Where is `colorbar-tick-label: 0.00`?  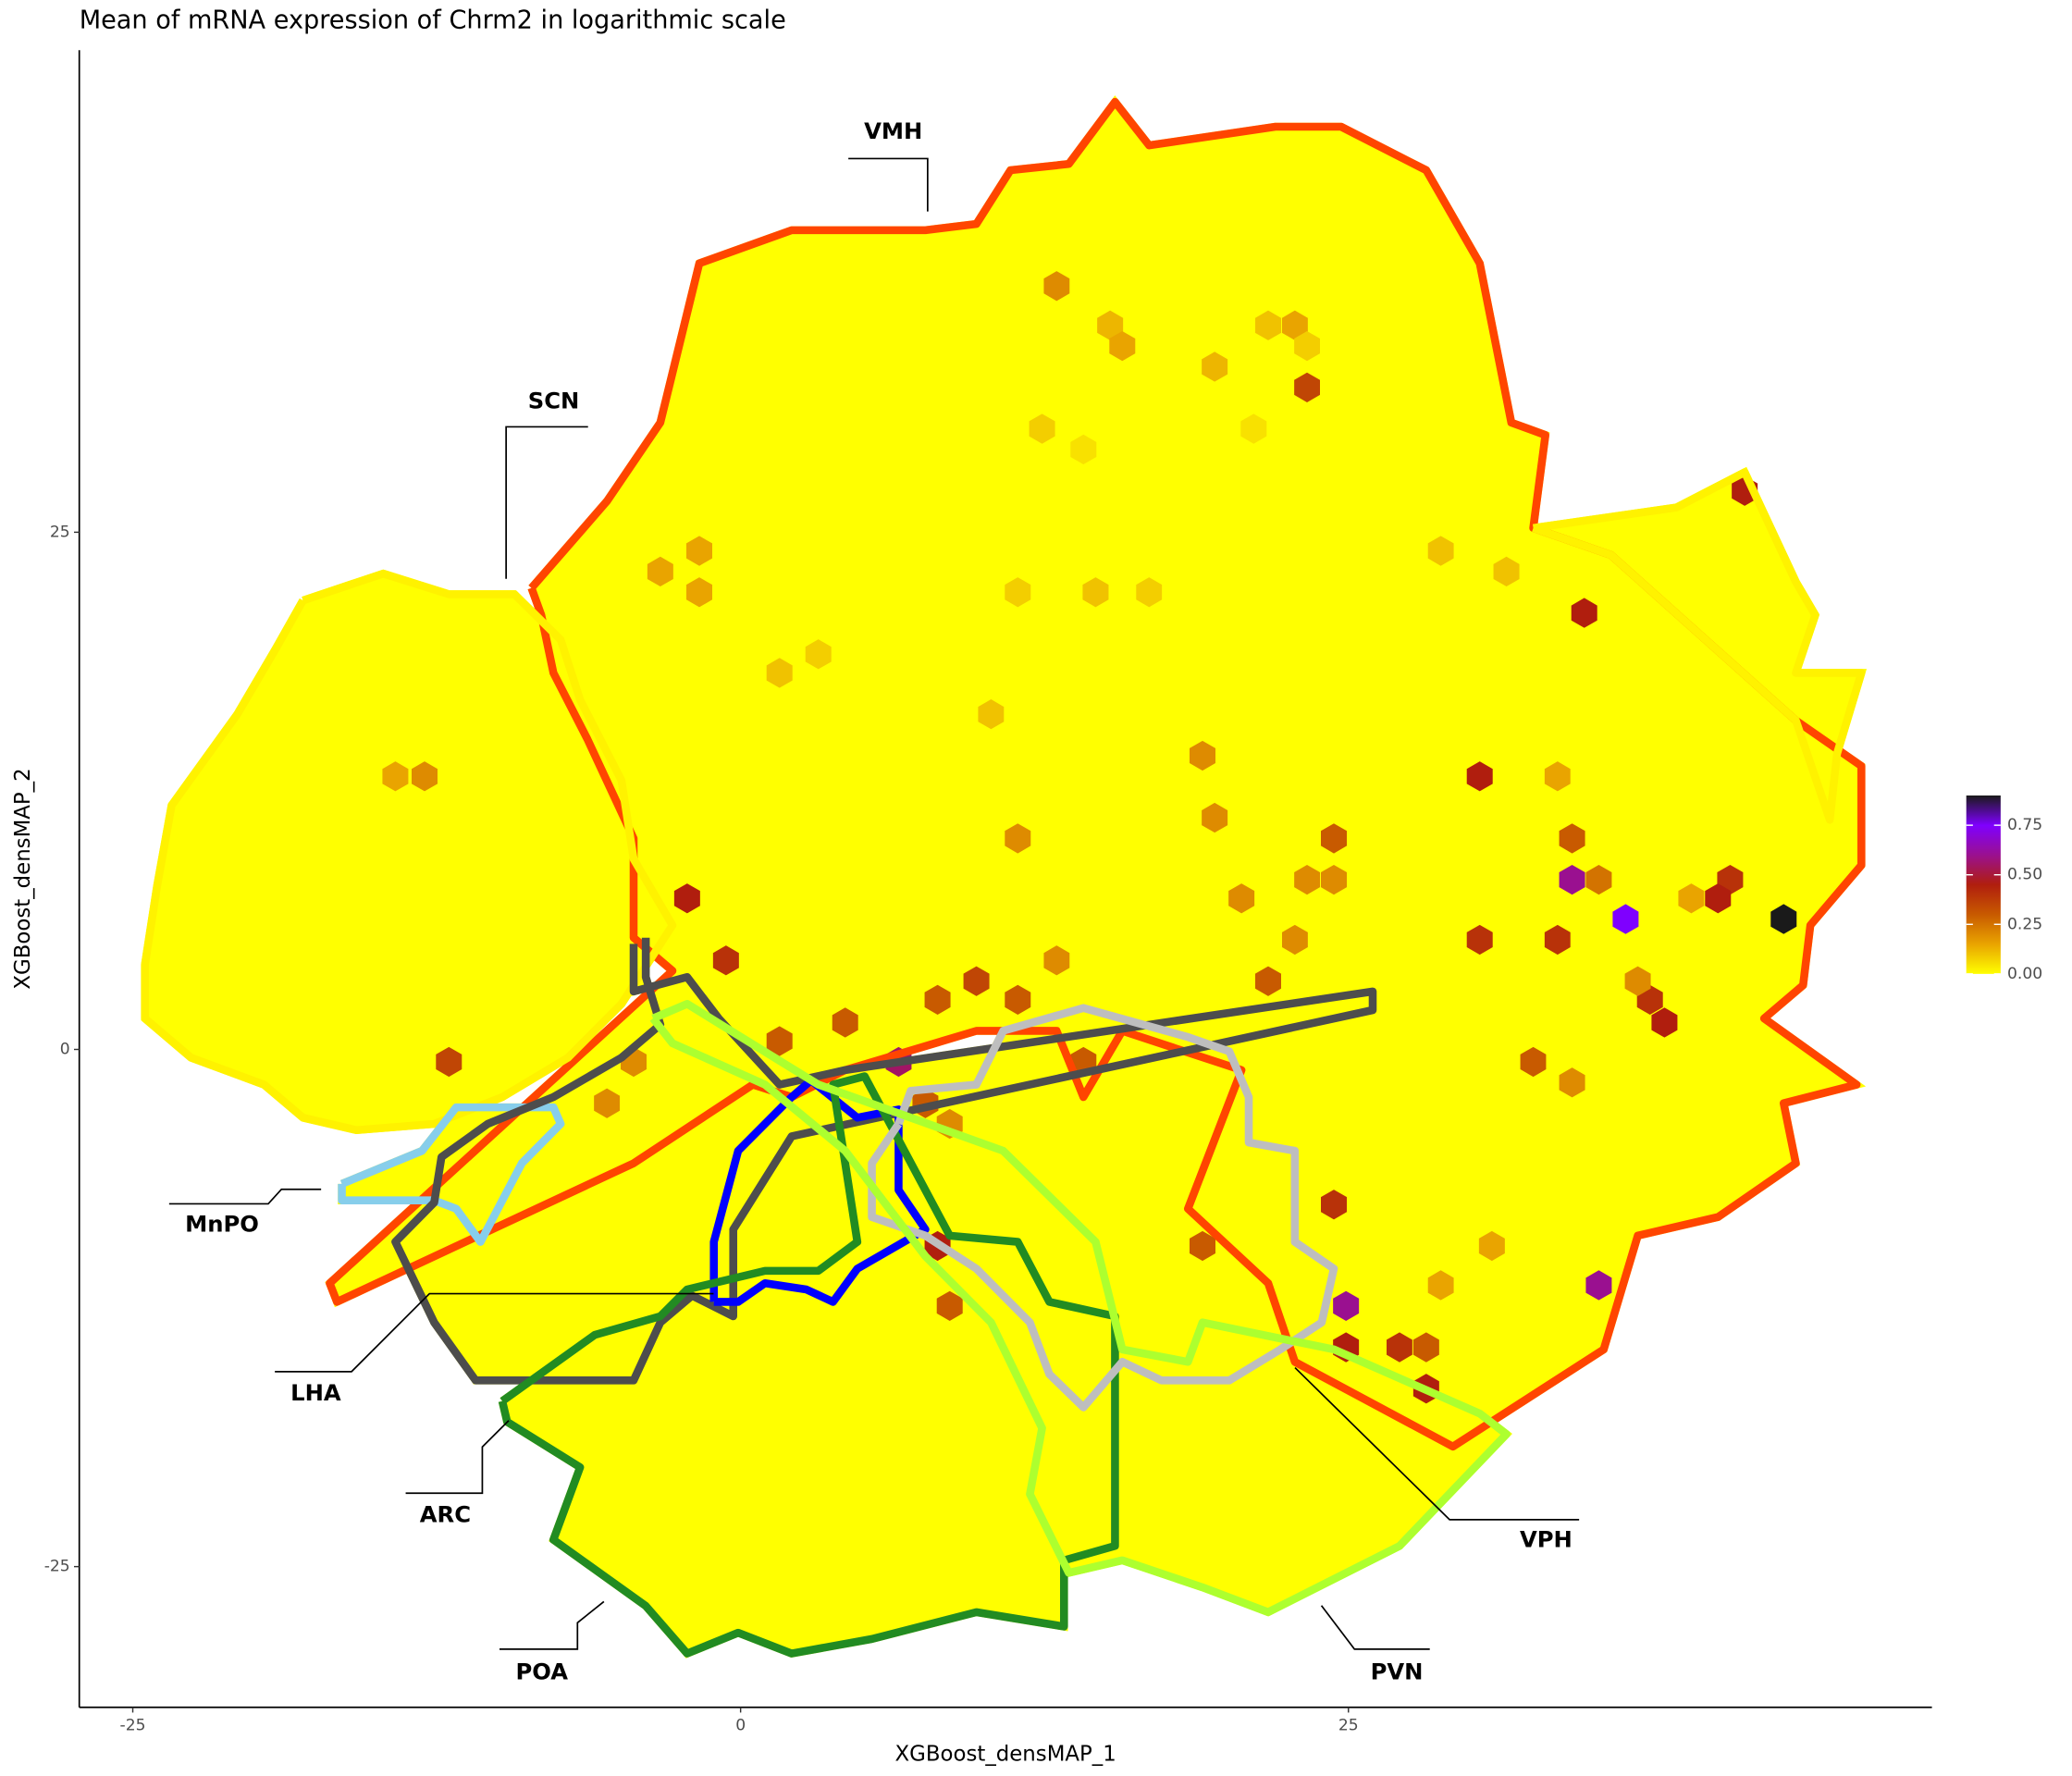
colorbar-tick-label: 0.00 is located at coordinates (2025, 974).